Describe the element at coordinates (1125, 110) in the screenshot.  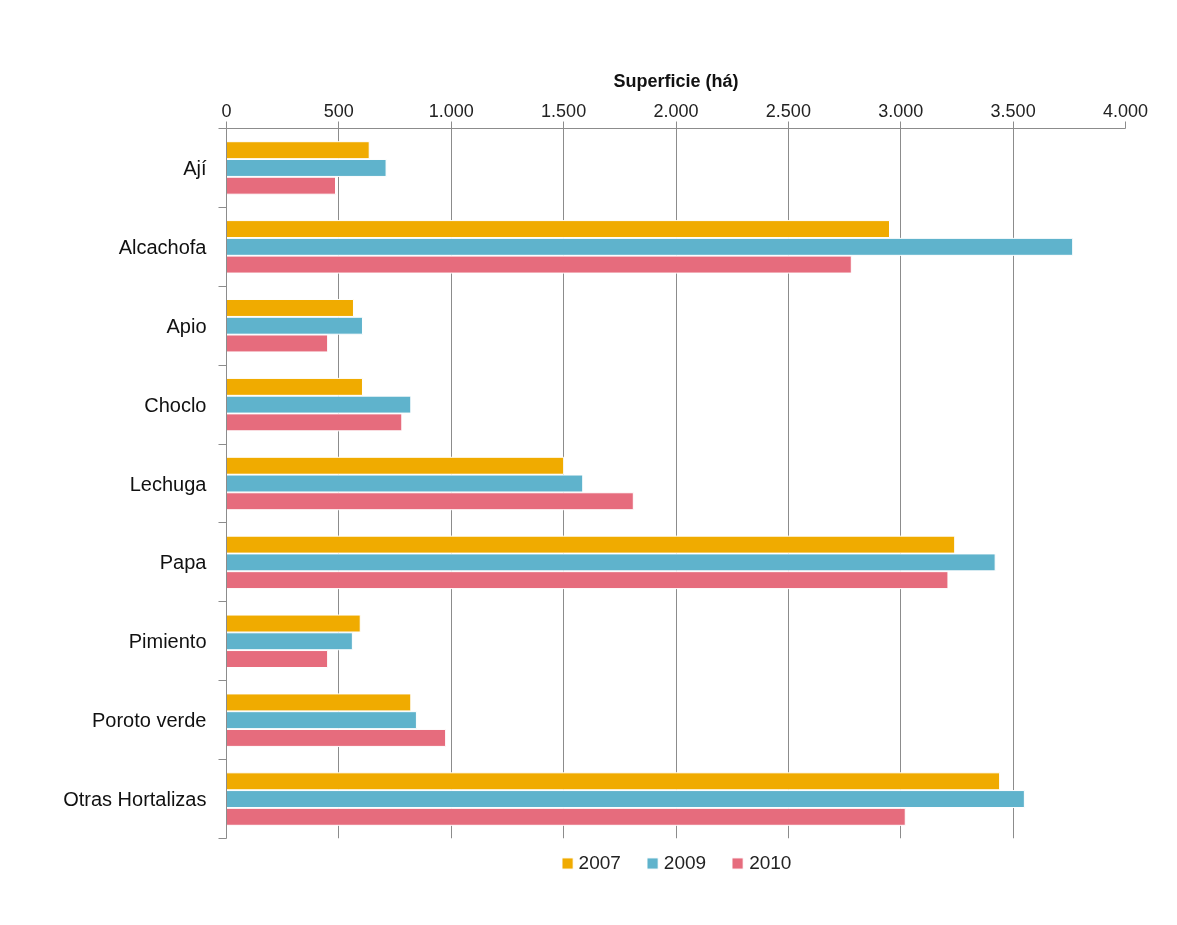
I see `x-tick-label: 4.000` at that location.